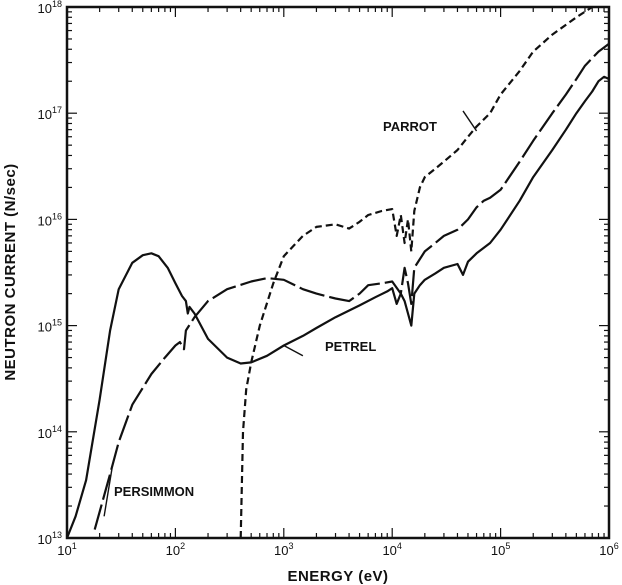 This screenshot has height=585, width=622. What do you see at coordinates (50, 326) in the screenshot?
I see `y-tick-label: 1015` at bounding box center [50, 326].